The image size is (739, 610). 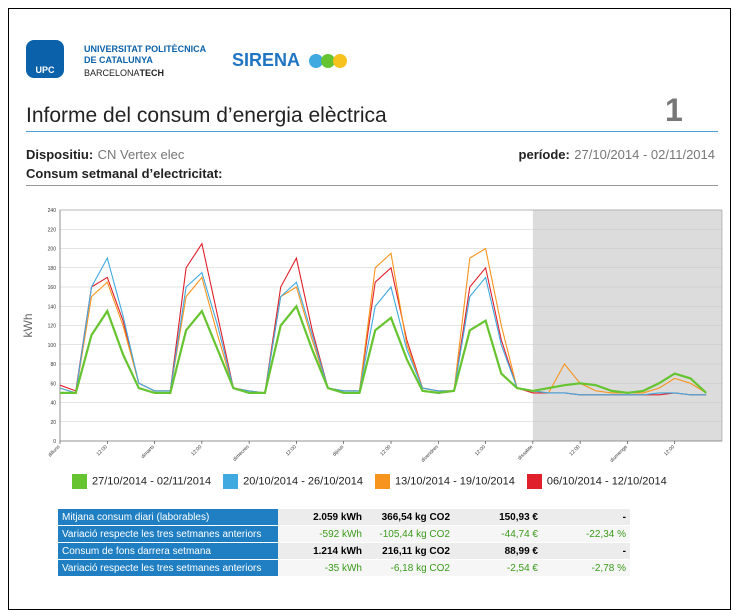 I want to click on y-tick-label: 220, so click(x=52, y=230).